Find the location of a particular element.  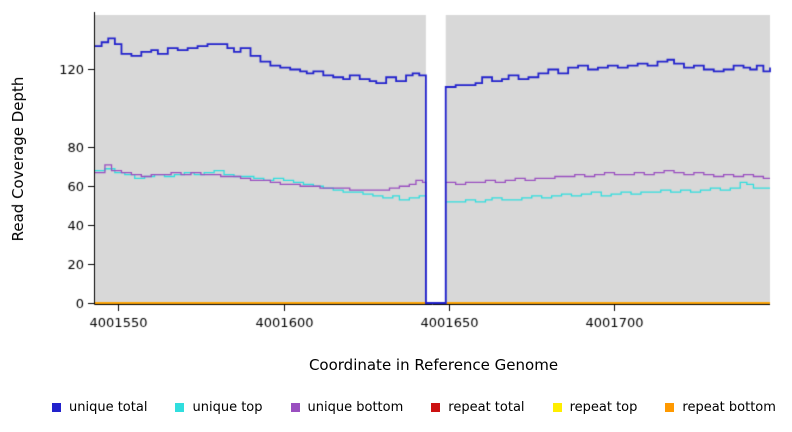

legend-swatch-repeat-top-icon is located at coordinates (557, 407).